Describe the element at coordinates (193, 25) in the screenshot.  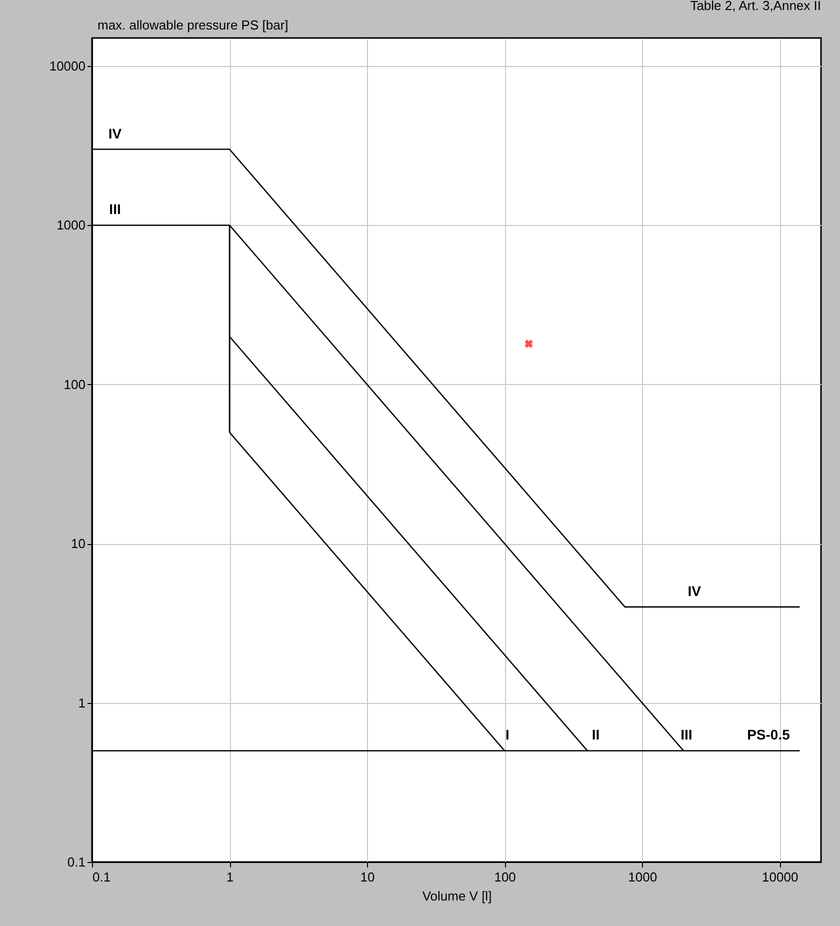
I see `y-axis-title: max. allowable pressure PS [bar]` at that location.